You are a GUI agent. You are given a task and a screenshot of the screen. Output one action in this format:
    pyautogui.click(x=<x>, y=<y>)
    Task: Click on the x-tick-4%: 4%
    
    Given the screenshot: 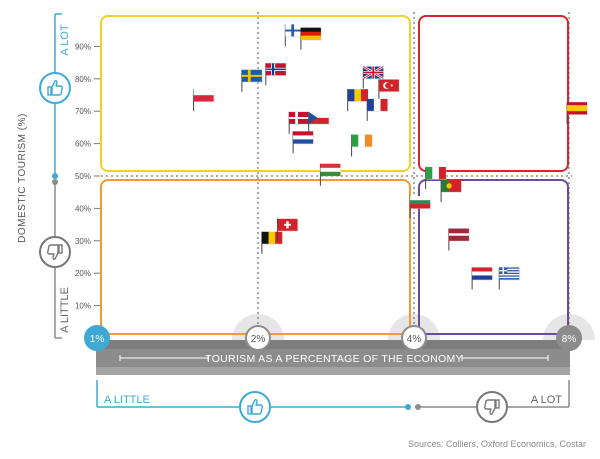 What is the action you would take?
    pyautogui.click(x=414, y=338)
    